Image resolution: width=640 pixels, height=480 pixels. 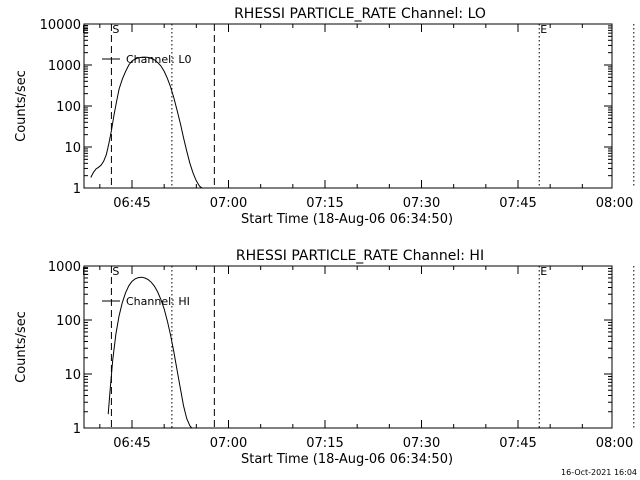 What do you see at coordinates (159, 59) in the screenshot?
I see `legend-entry: Channel: L0` at bounding box center [159, 59].